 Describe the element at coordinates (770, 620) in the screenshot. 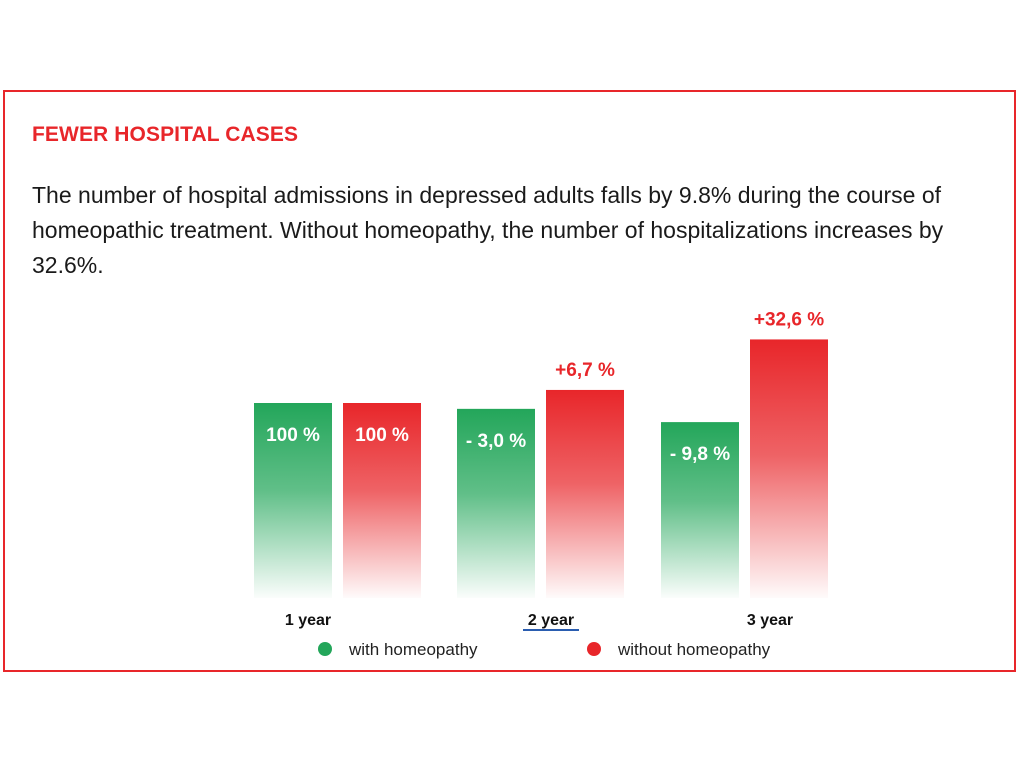

I see `category-label-3: 3 year` at that location.